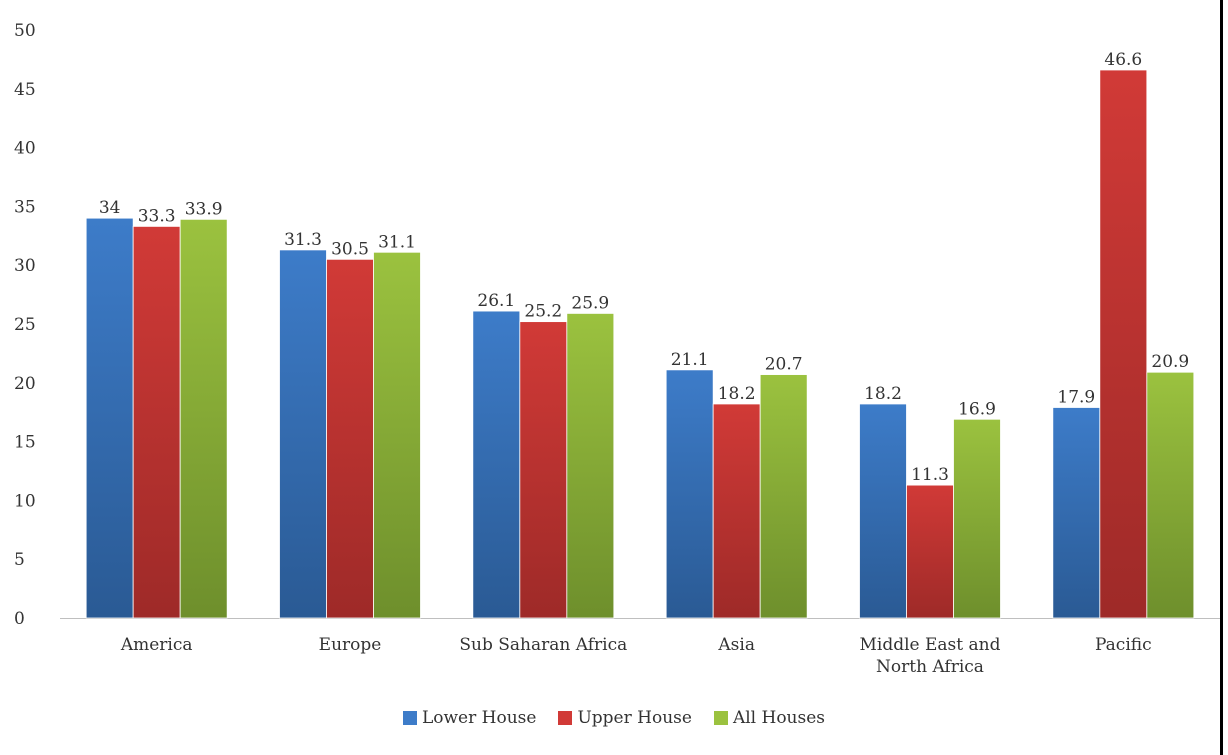 This screenshot has height=755, width=1228. Describe the element at coordinates (25, 149) in the screenshot. I see `y-tick-label: 40` at that location.